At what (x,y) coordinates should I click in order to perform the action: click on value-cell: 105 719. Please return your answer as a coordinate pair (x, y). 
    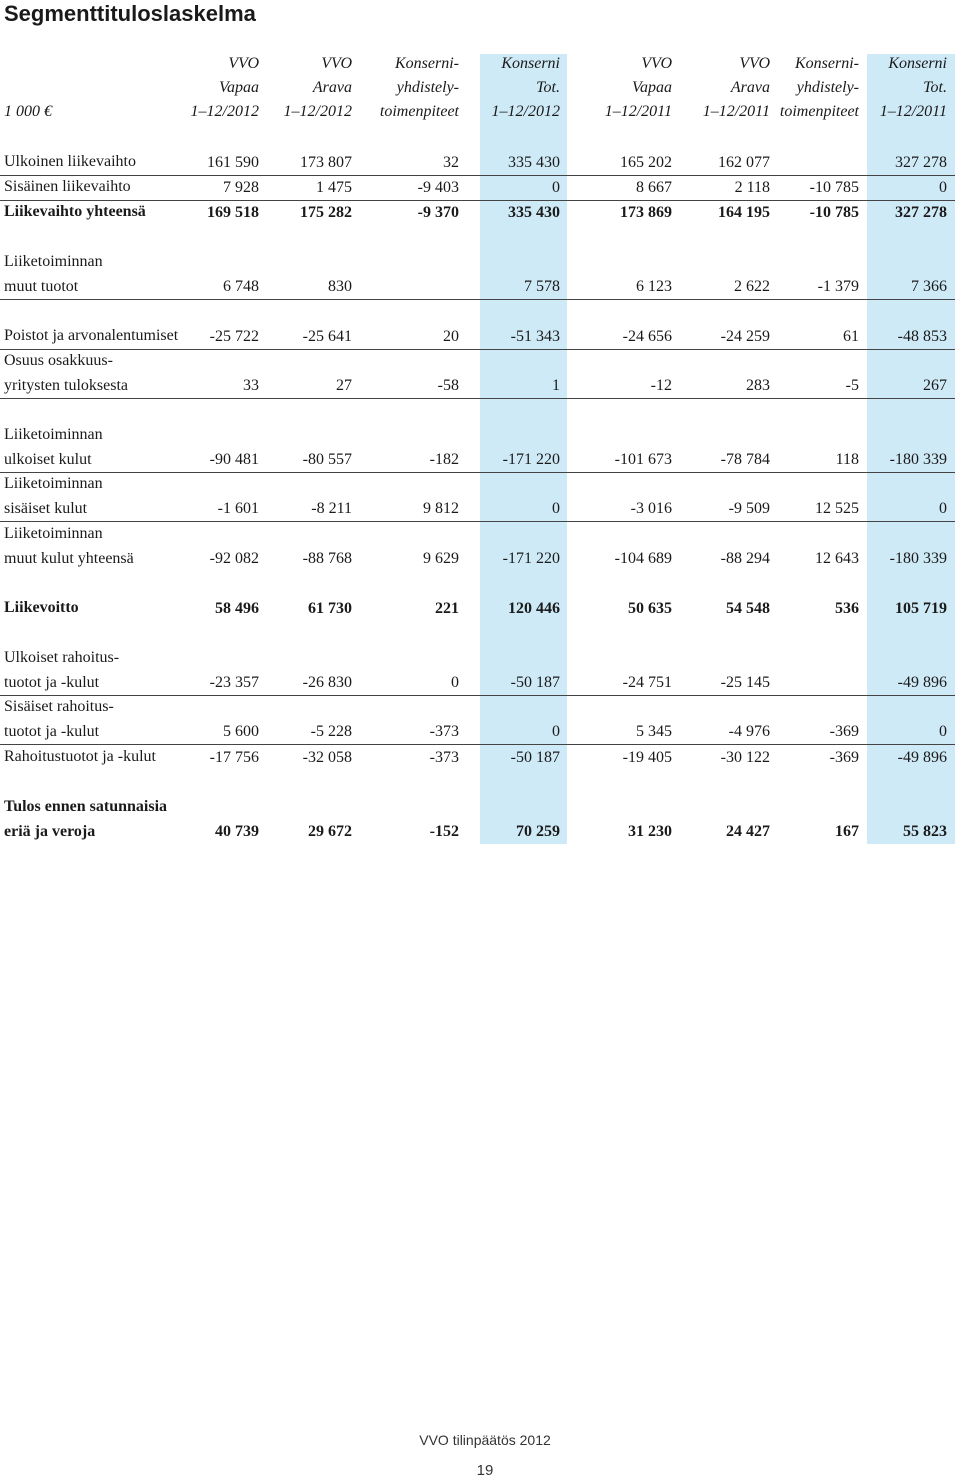
    Looking at the image, I should click on (921, 608).